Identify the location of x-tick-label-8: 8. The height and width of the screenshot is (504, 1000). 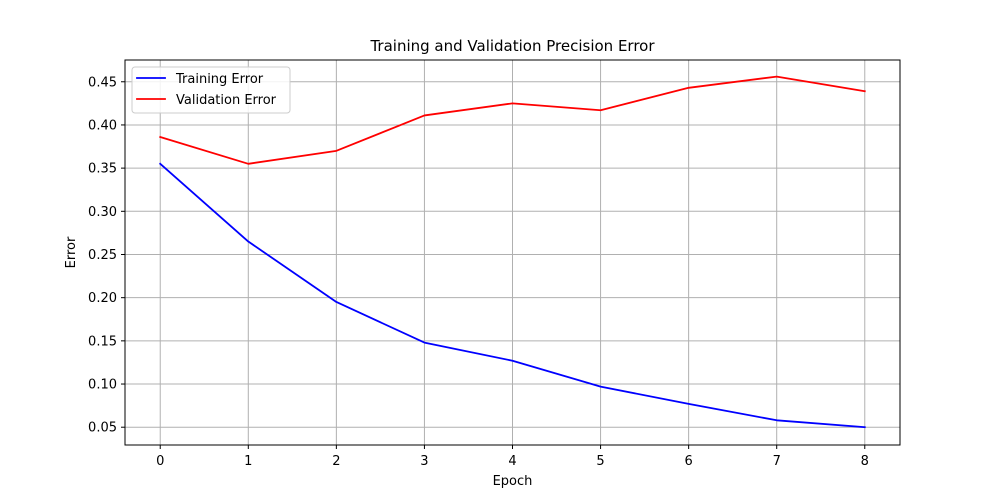
(865, 461).